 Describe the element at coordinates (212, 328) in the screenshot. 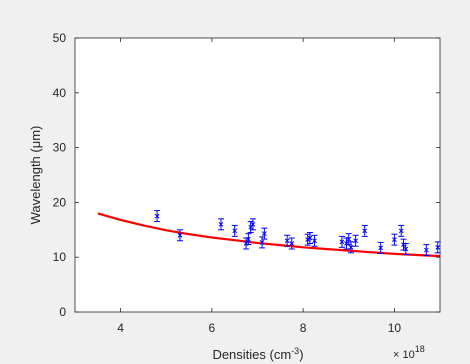

I see `x-tick-label: 6` at that location.